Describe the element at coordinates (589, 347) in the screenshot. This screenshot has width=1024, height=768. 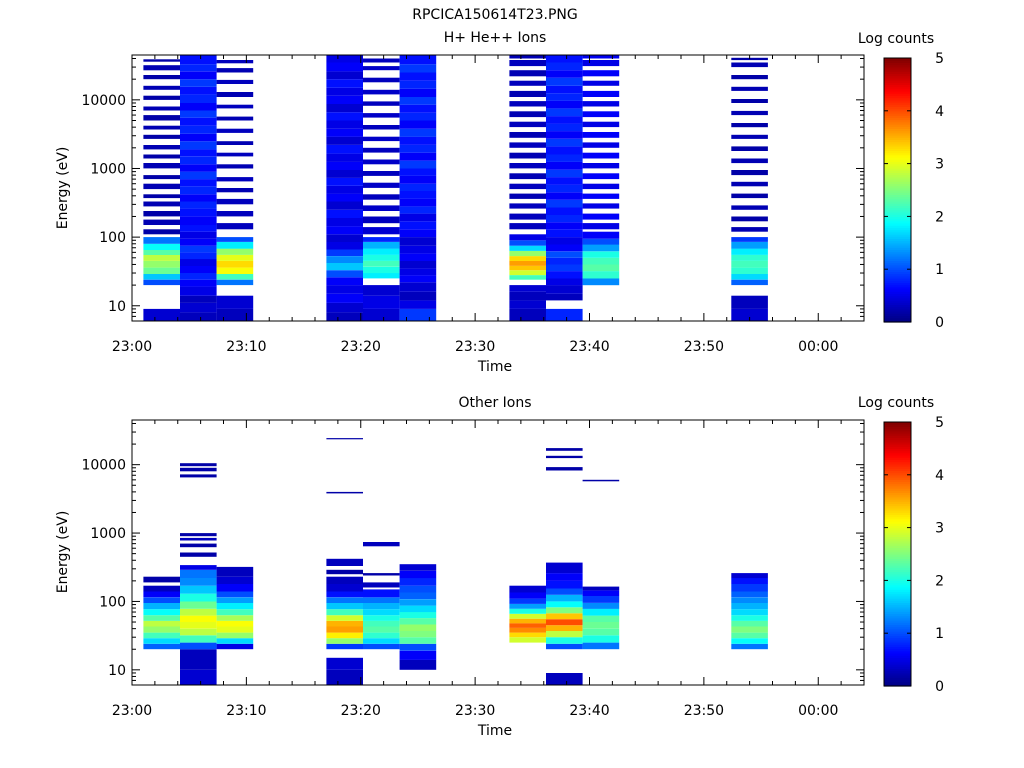
I see `x-tick-label: 23:40` at that location.